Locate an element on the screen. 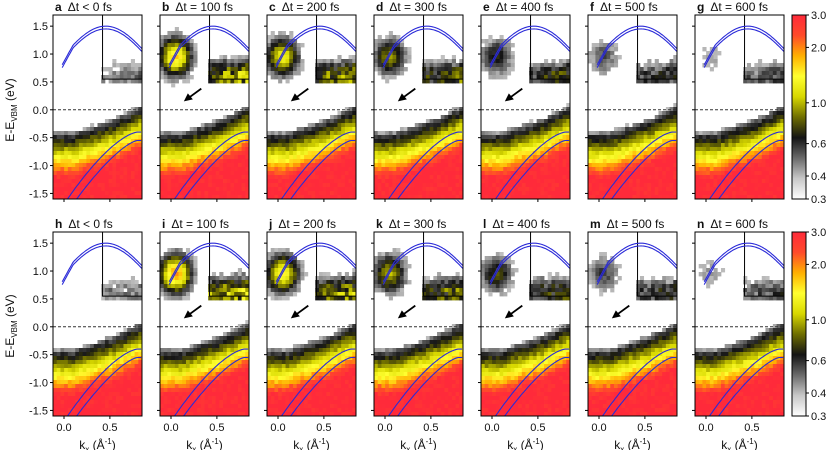 The width and height of the screenshot is (831, 450). panel-title: i Δt = 100 fs is located at coordinates (195, 224).